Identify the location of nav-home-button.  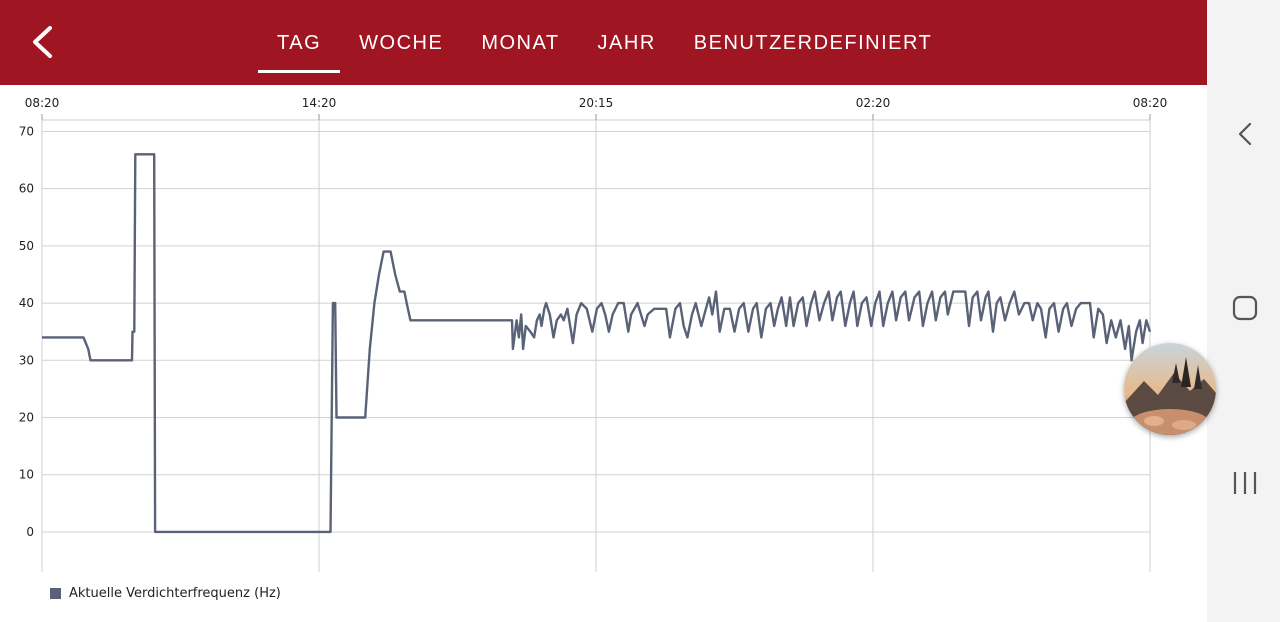
(1245, 308).